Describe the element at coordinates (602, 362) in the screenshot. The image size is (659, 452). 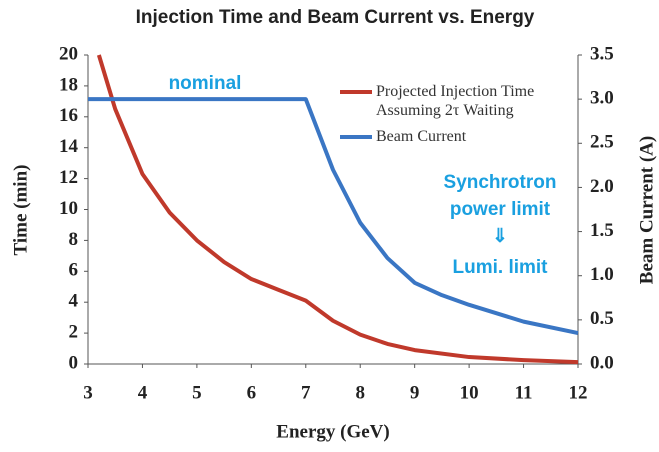
I see `y2-tick-label: 0.0` at that location.